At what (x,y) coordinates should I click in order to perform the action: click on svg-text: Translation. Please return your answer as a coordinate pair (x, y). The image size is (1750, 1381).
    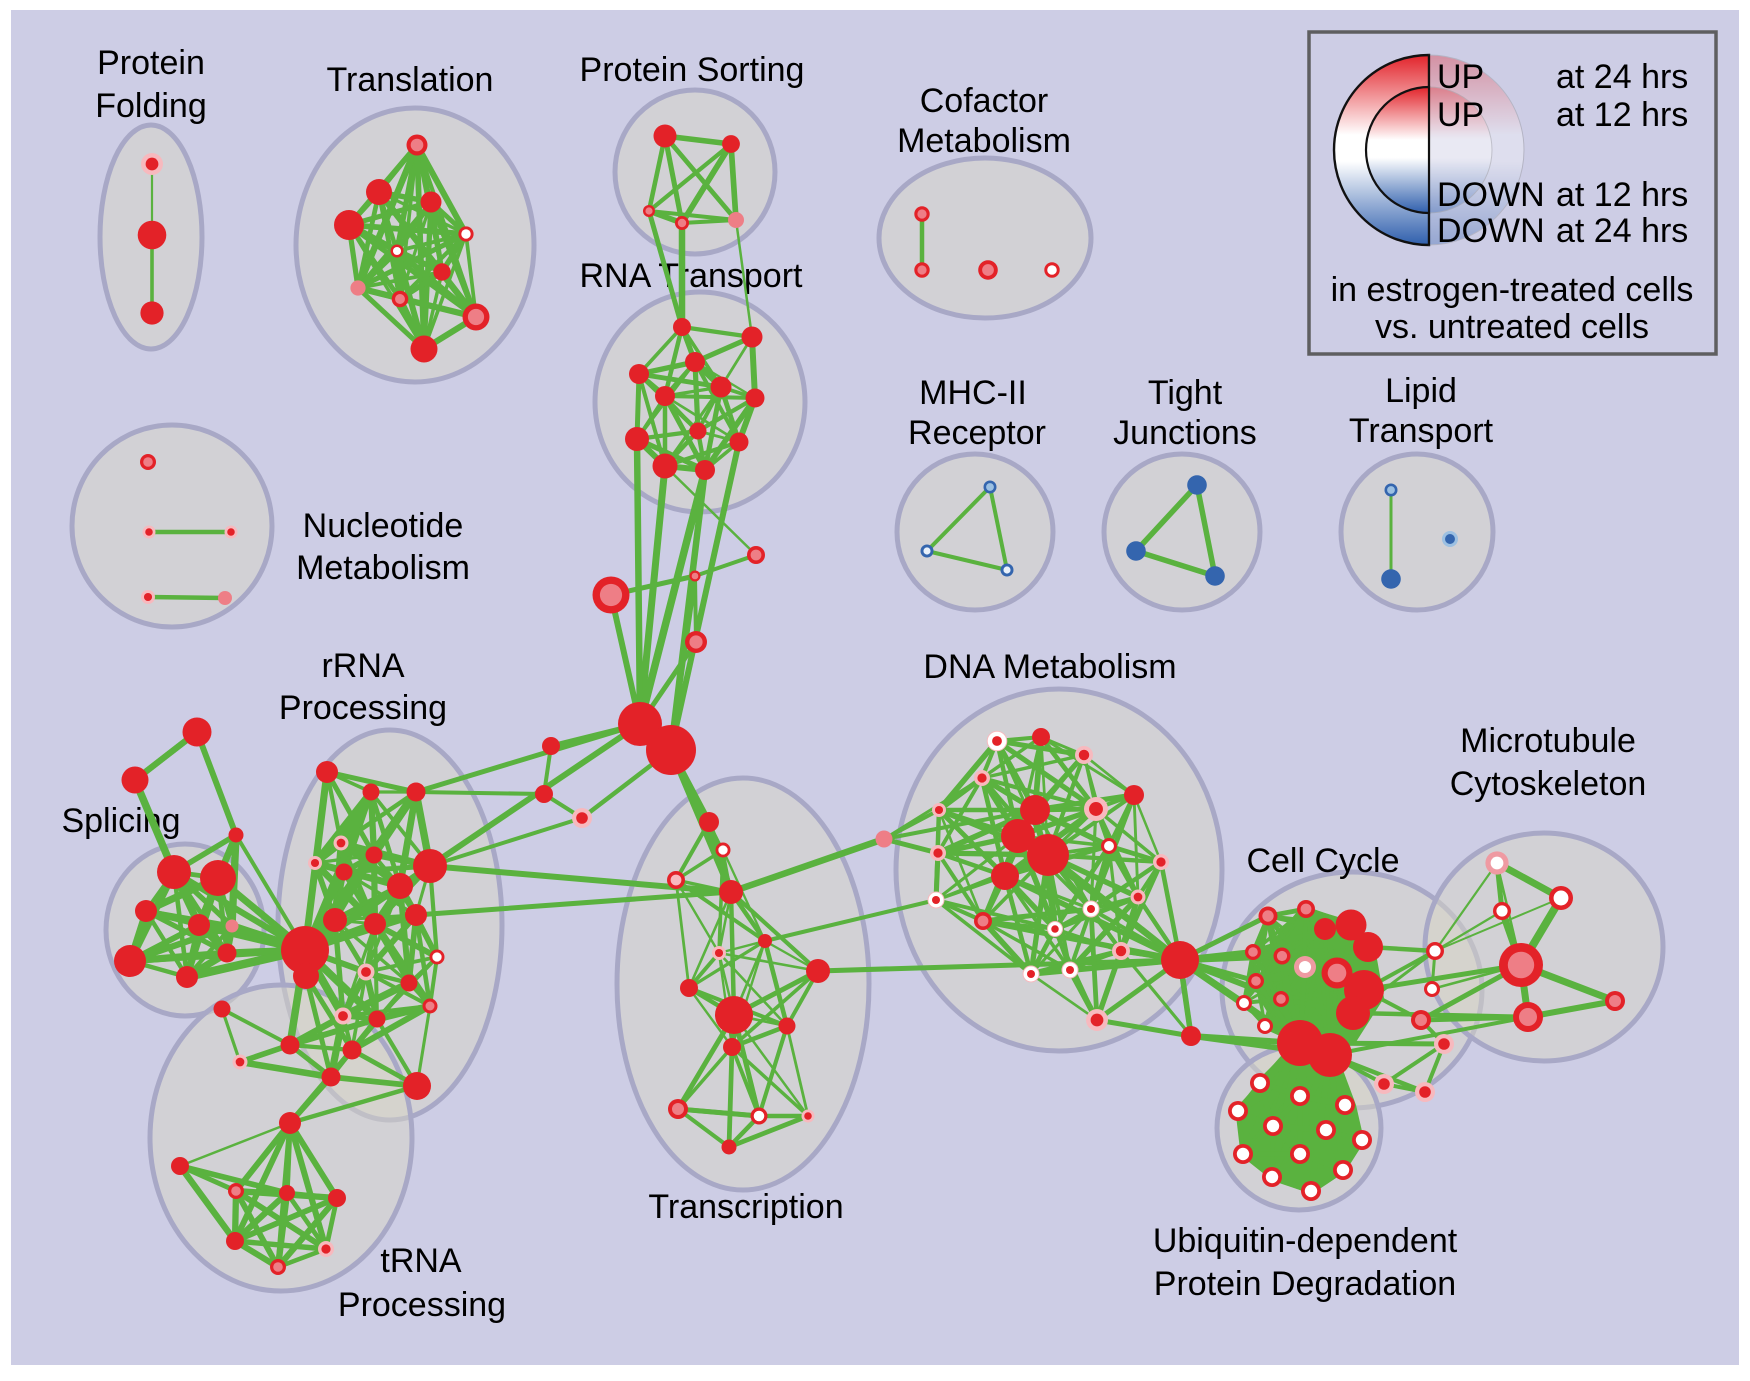
    Looking at the image, I should click on (410, 80).